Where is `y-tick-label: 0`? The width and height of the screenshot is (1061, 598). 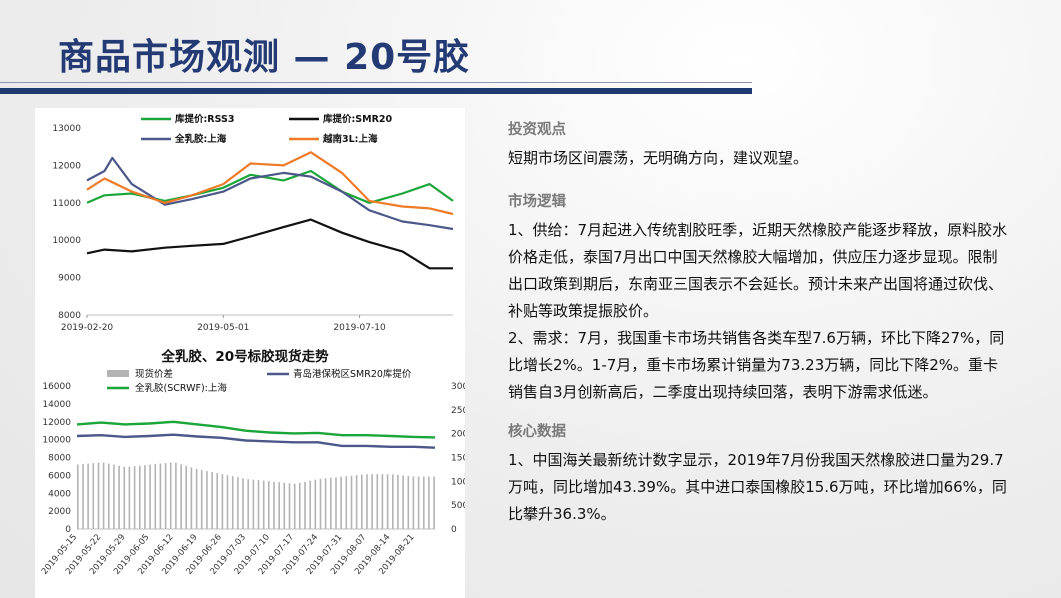
y-tick-label: 0 is located at coordinates (68, 530).